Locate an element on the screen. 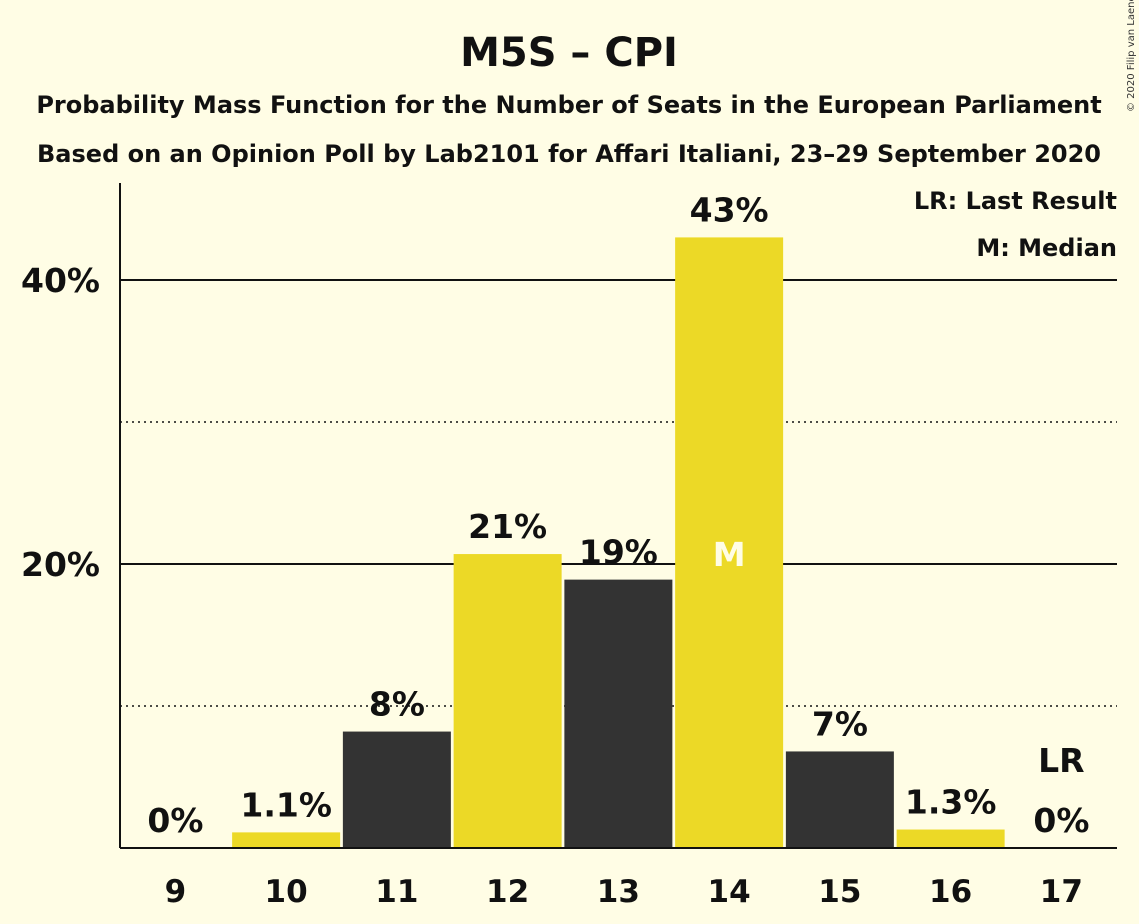  data-label-17: 0% is located at coordinates (1061, 820).